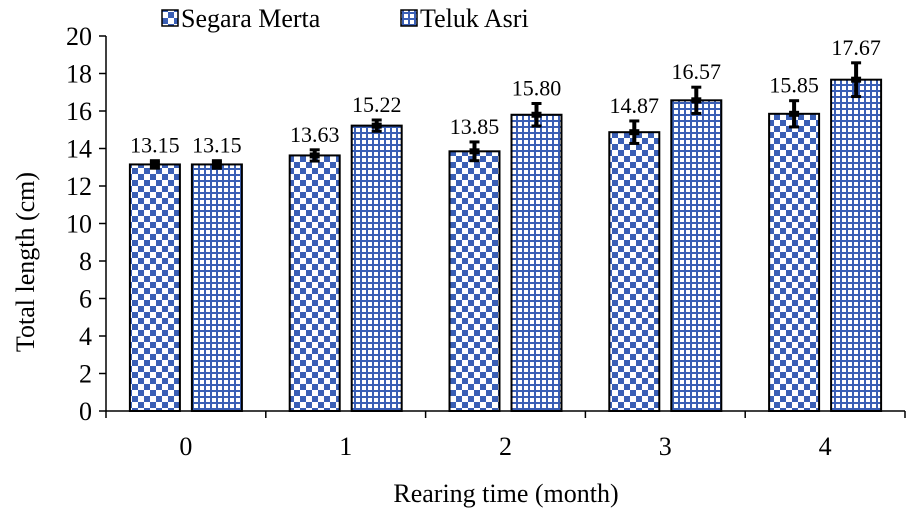 This screenshot has height=513, width=920. Describe the element at coordinates (79, 36) in the screenshot. I see `y-tick-label: 20` at that location.